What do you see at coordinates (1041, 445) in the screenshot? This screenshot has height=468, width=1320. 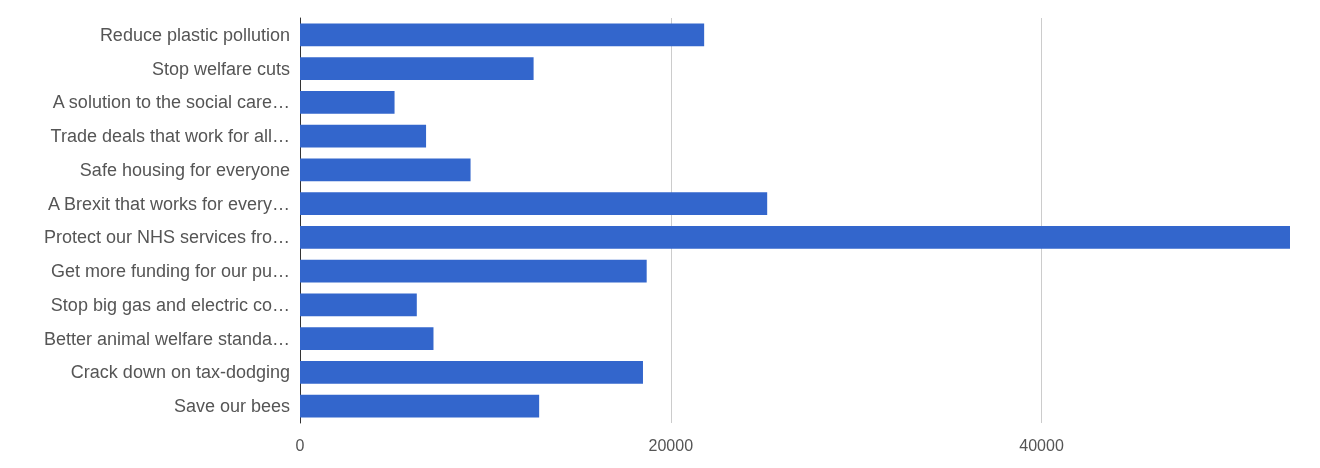 I see `x-tick-label: 40000` at bounding box center [1041, 445].